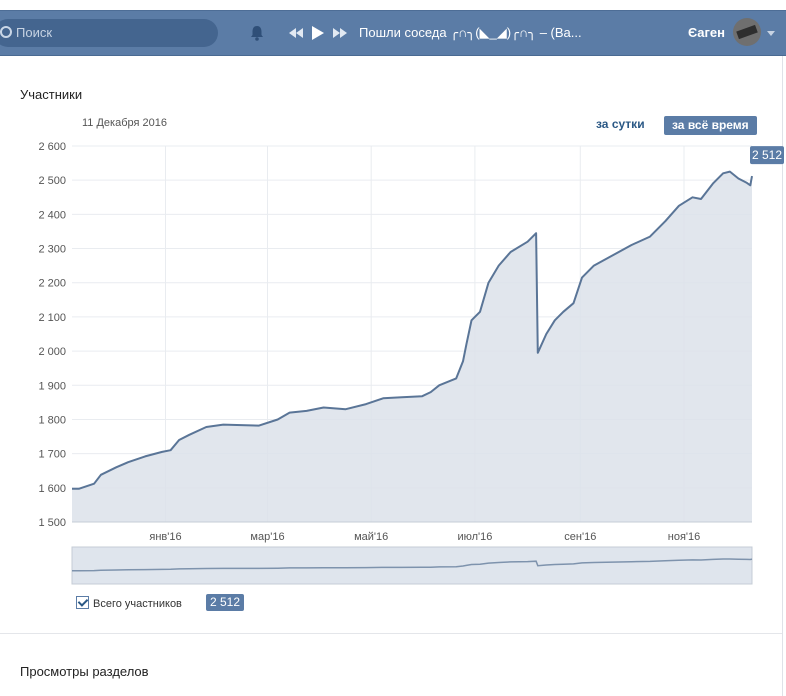 This screenshot has height=696, width=786. Describe the element at coordinates (52, 250) in the screenshot. I see `y-tick-label: 2 300` at that location.